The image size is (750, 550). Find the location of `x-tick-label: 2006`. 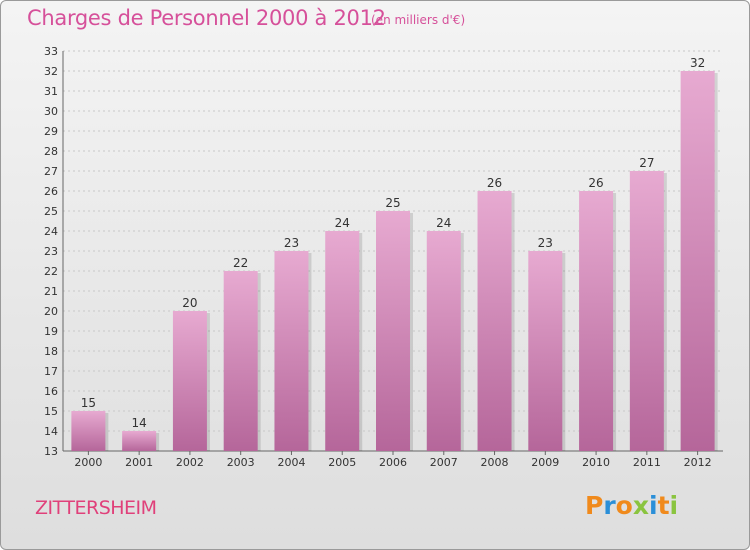

x-tick-label: 2006 is located at coordinates (393, 462).